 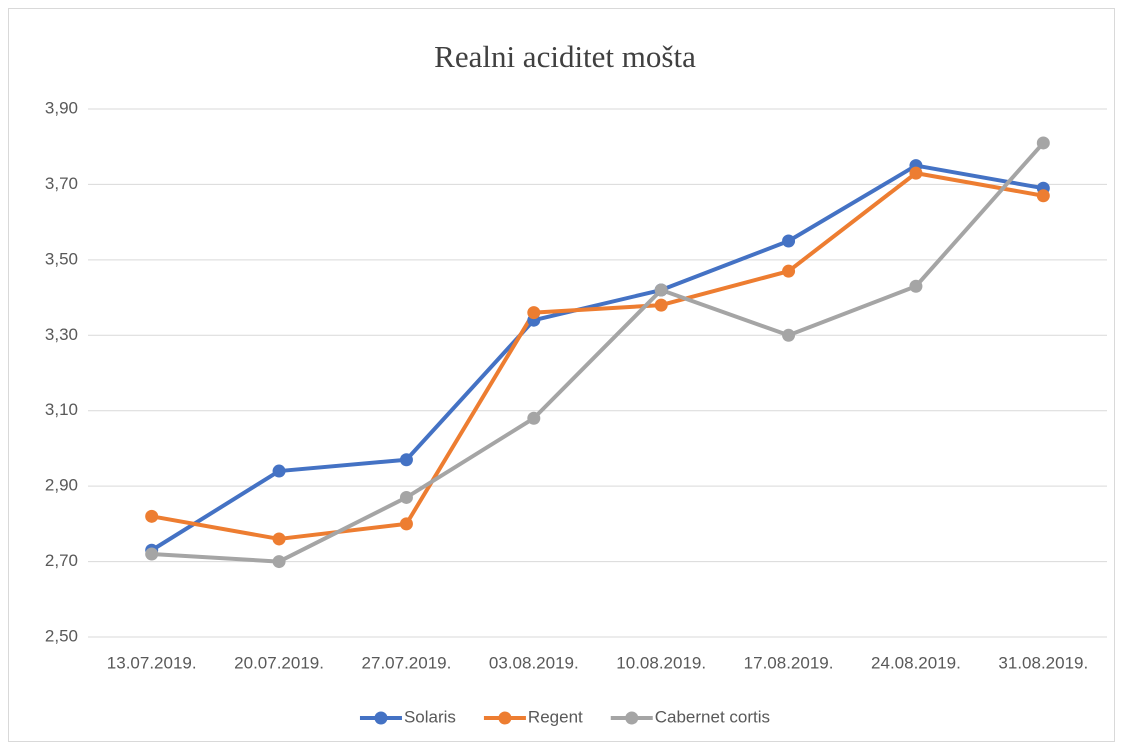 What do you see at coordinates (661, 662) in the screenshot?
I see `x-tick-label: 10.08.2019.` at bounding box center [661, 662].